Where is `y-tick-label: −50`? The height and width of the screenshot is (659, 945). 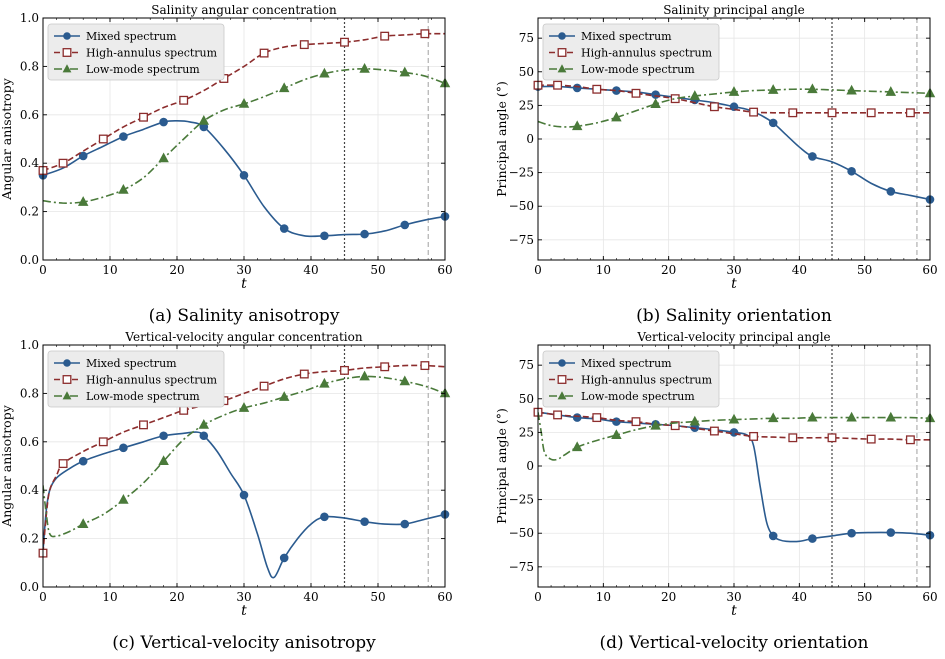 y-tick-label: −50 is located at coordinates (521, 533).